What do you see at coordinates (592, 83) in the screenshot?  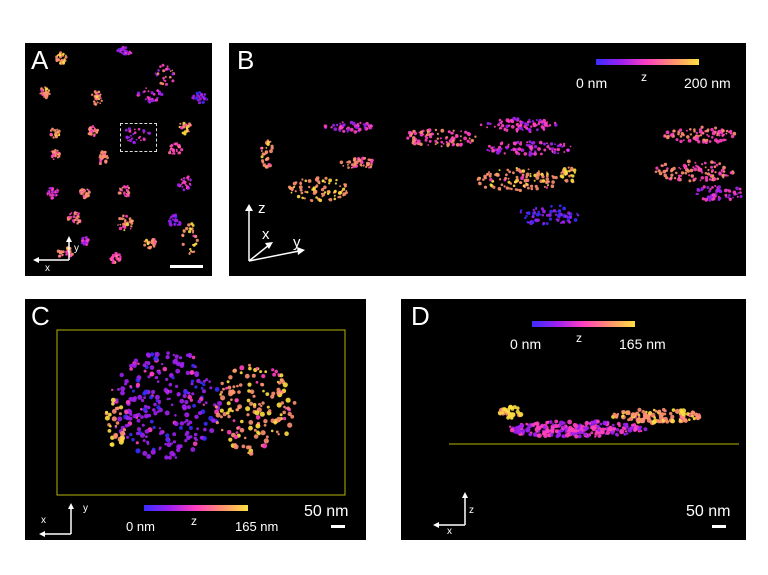 I see `panel-b-colorbar-min: 0 nm` at bounding box center [592, 83].